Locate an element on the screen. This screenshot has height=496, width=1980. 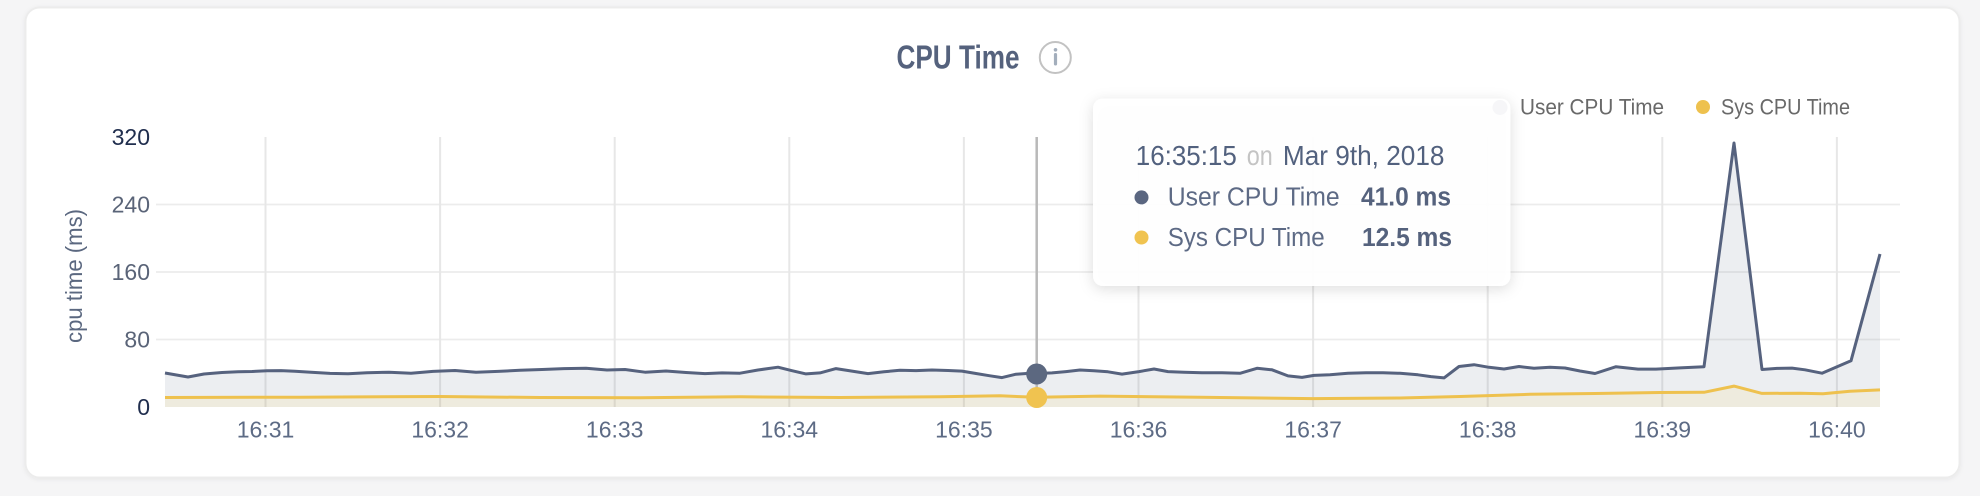
svg-text: 160 is located at coordinates (131, 272).